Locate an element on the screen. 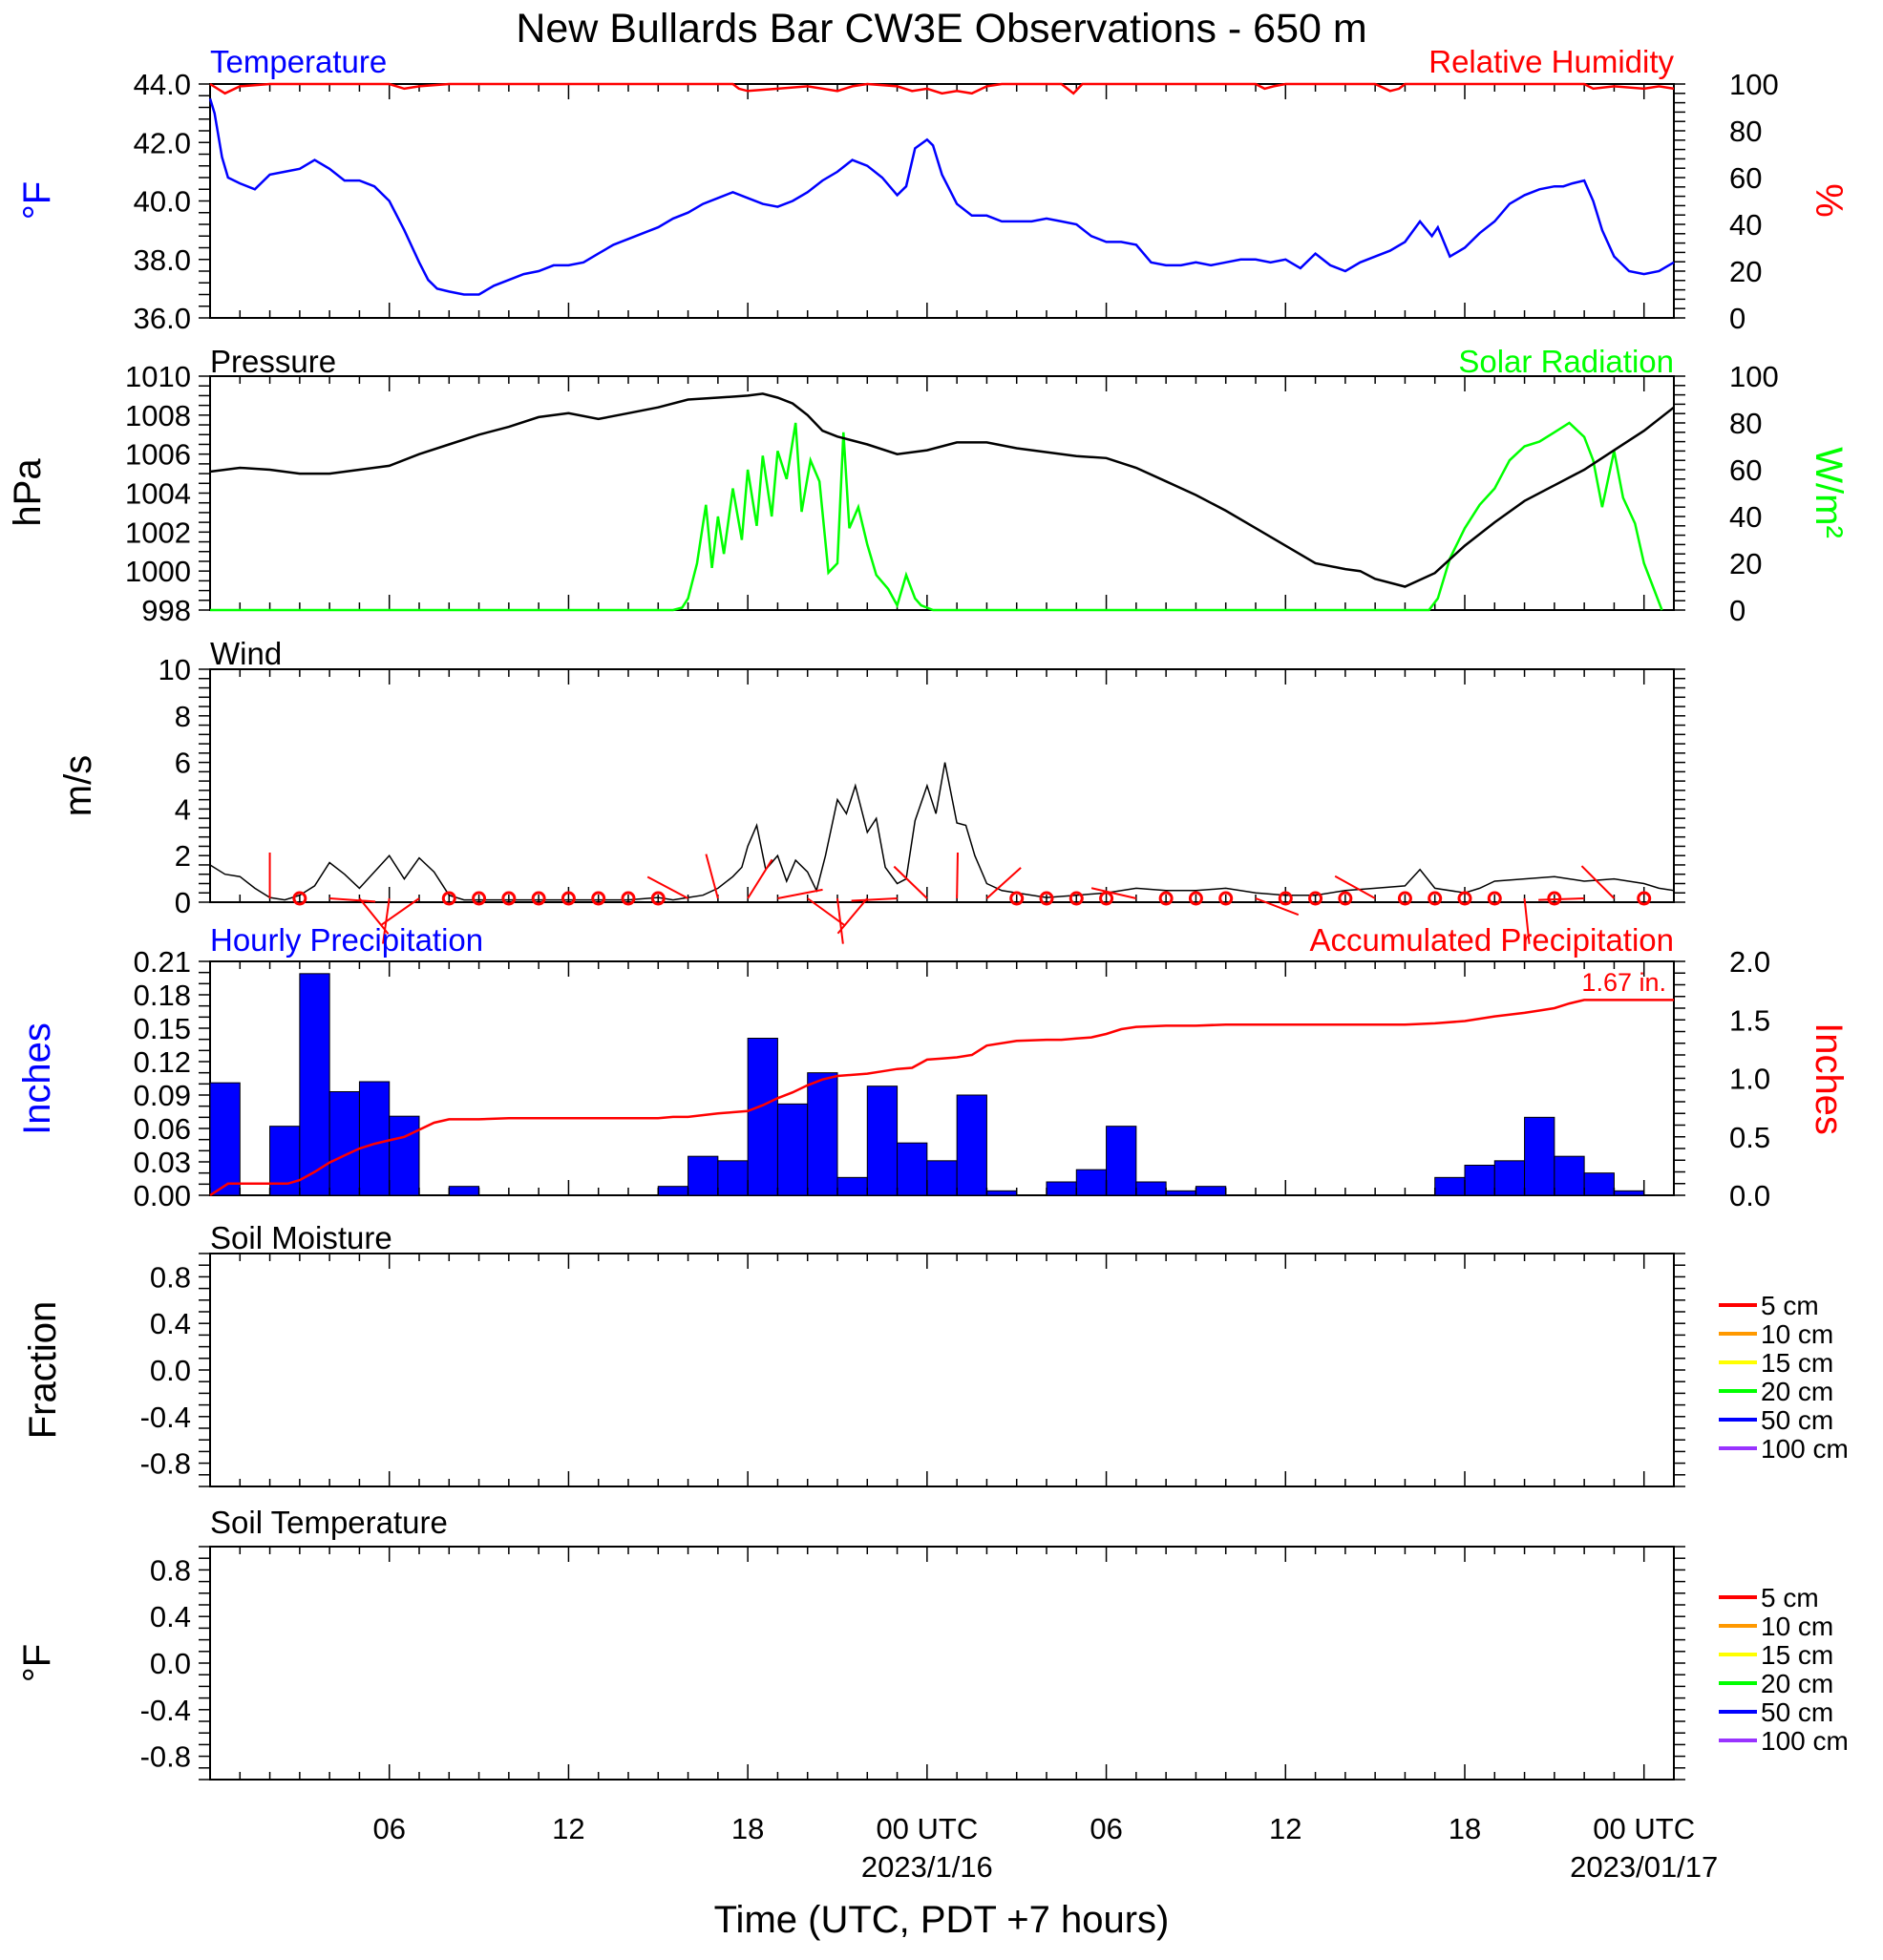 This screenshot has height=1960, width=1883. legend-label: 100 cm is located at coordinates (1805, 1741).